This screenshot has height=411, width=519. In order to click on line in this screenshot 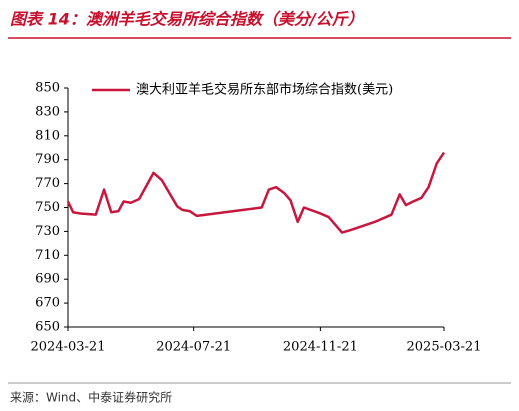, I will do `click(256, 192)`.